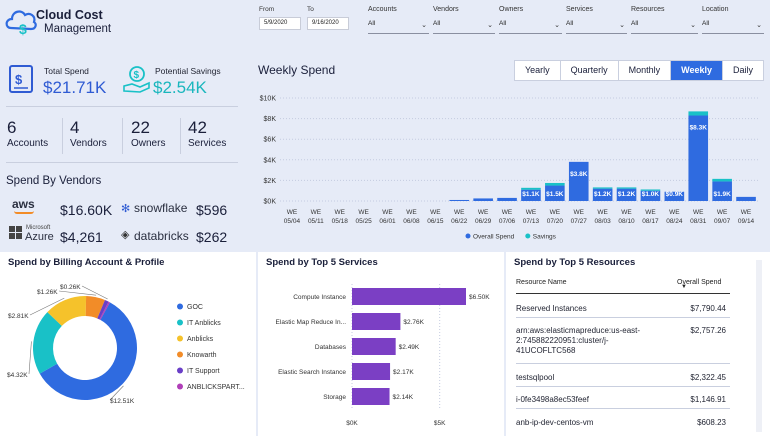 This screenshot has width=770, height=436. Describe the element at coordinates (140, 127) in the screenshot. I see `count-value: 22` at that location.